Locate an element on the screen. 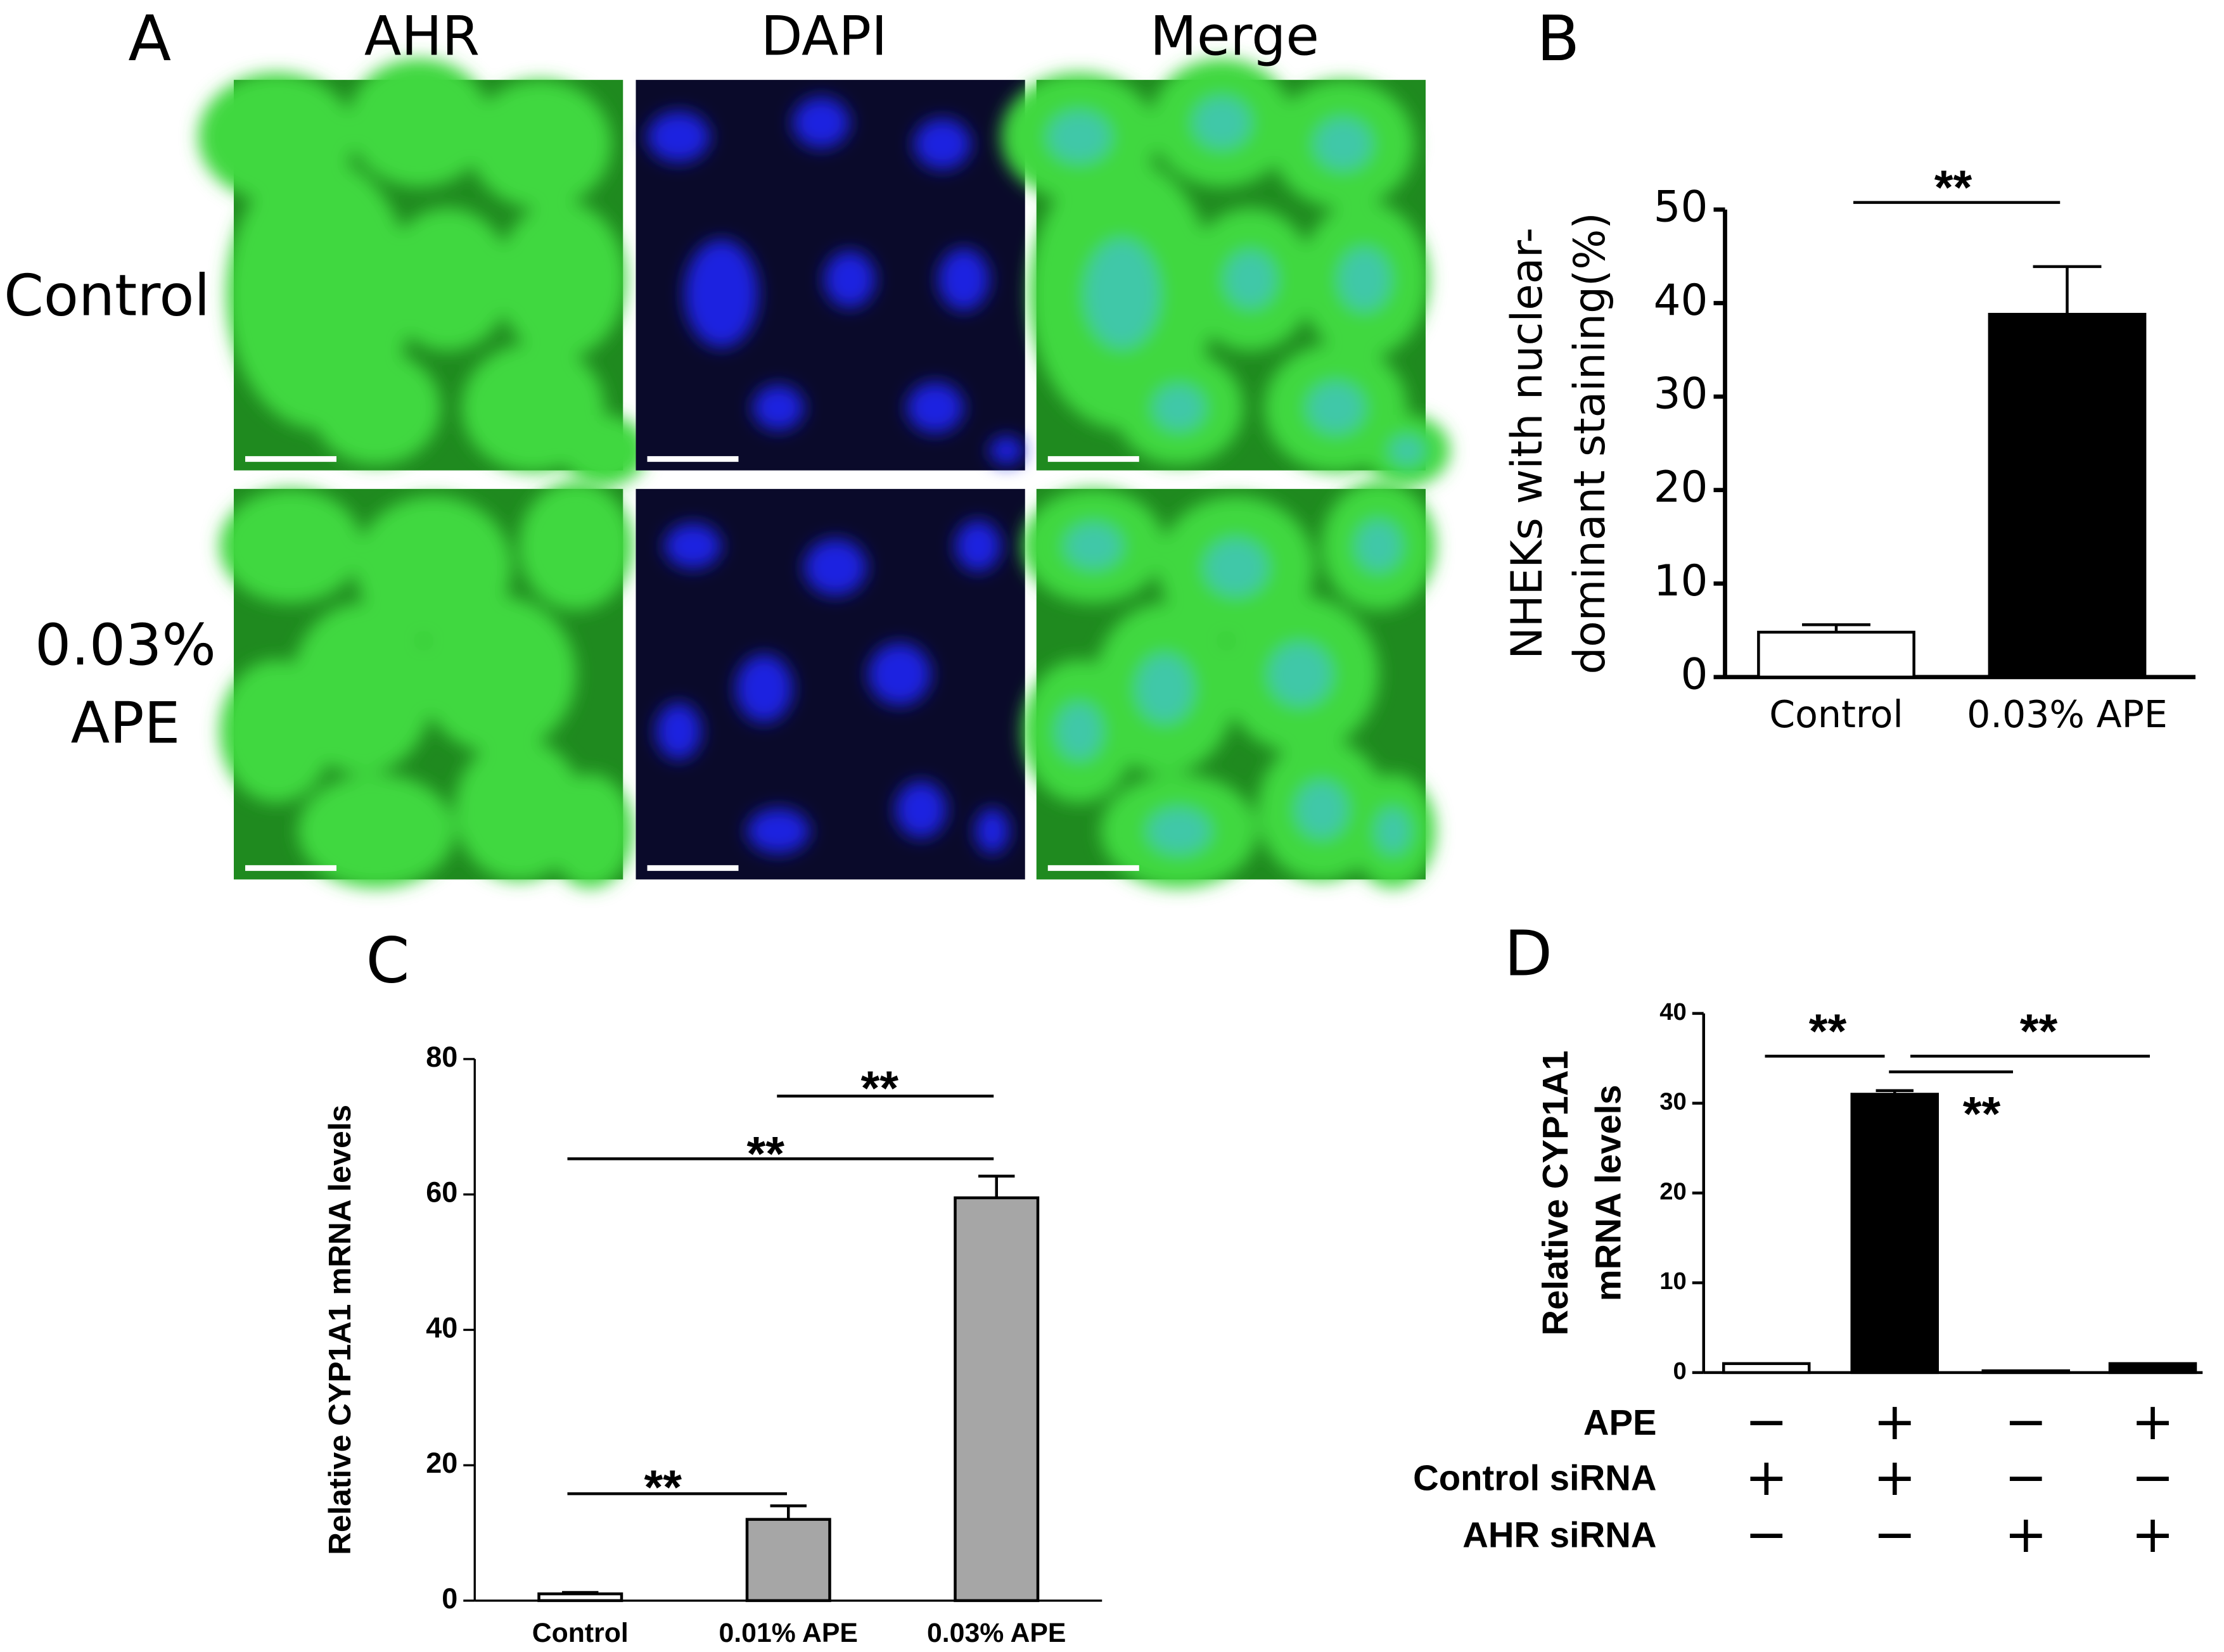 The image size is (2224, 1652). y-axis-label: mRNA levels is located at coordinates (1608, 1192).